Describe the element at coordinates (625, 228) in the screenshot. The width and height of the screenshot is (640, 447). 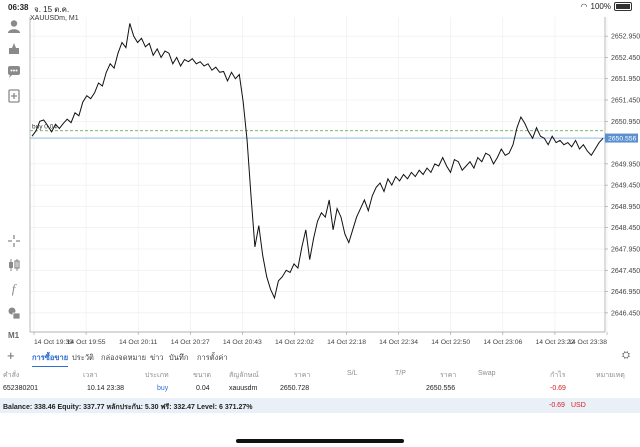
I see `y-tick-label: 2648.450` at that location.